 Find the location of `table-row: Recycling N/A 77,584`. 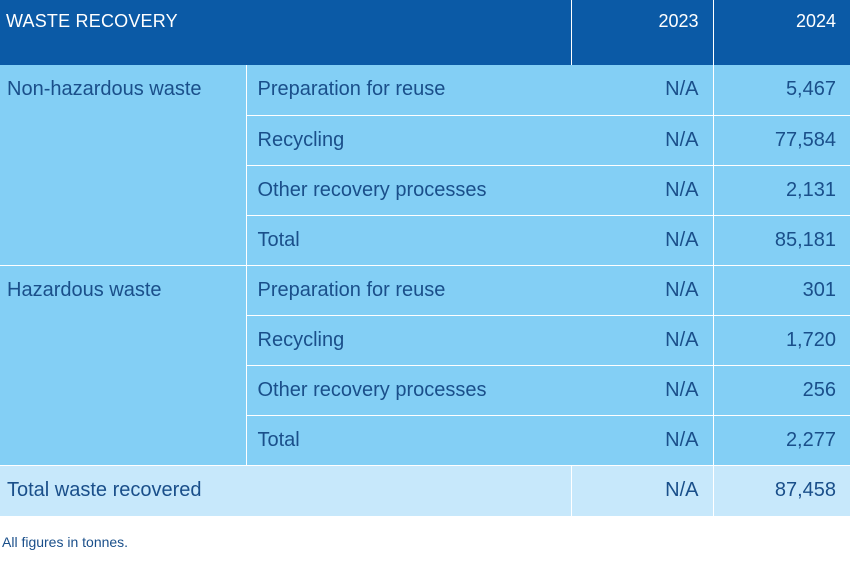

table-row: Recycling N/A 77,584 is located at coordinates (425, 139).